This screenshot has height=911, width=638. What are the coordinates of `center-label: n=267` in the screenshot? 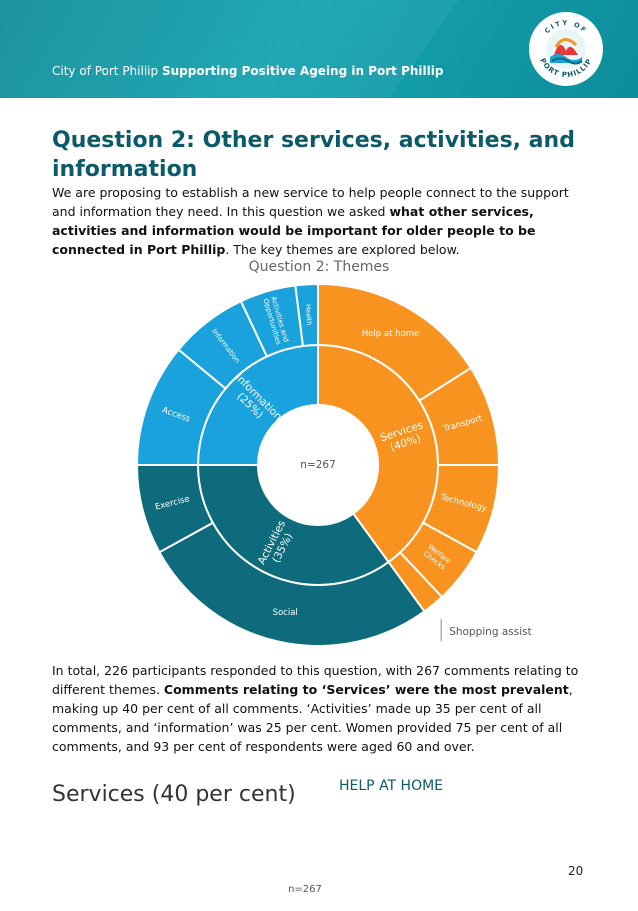 It's located at (318, 465).